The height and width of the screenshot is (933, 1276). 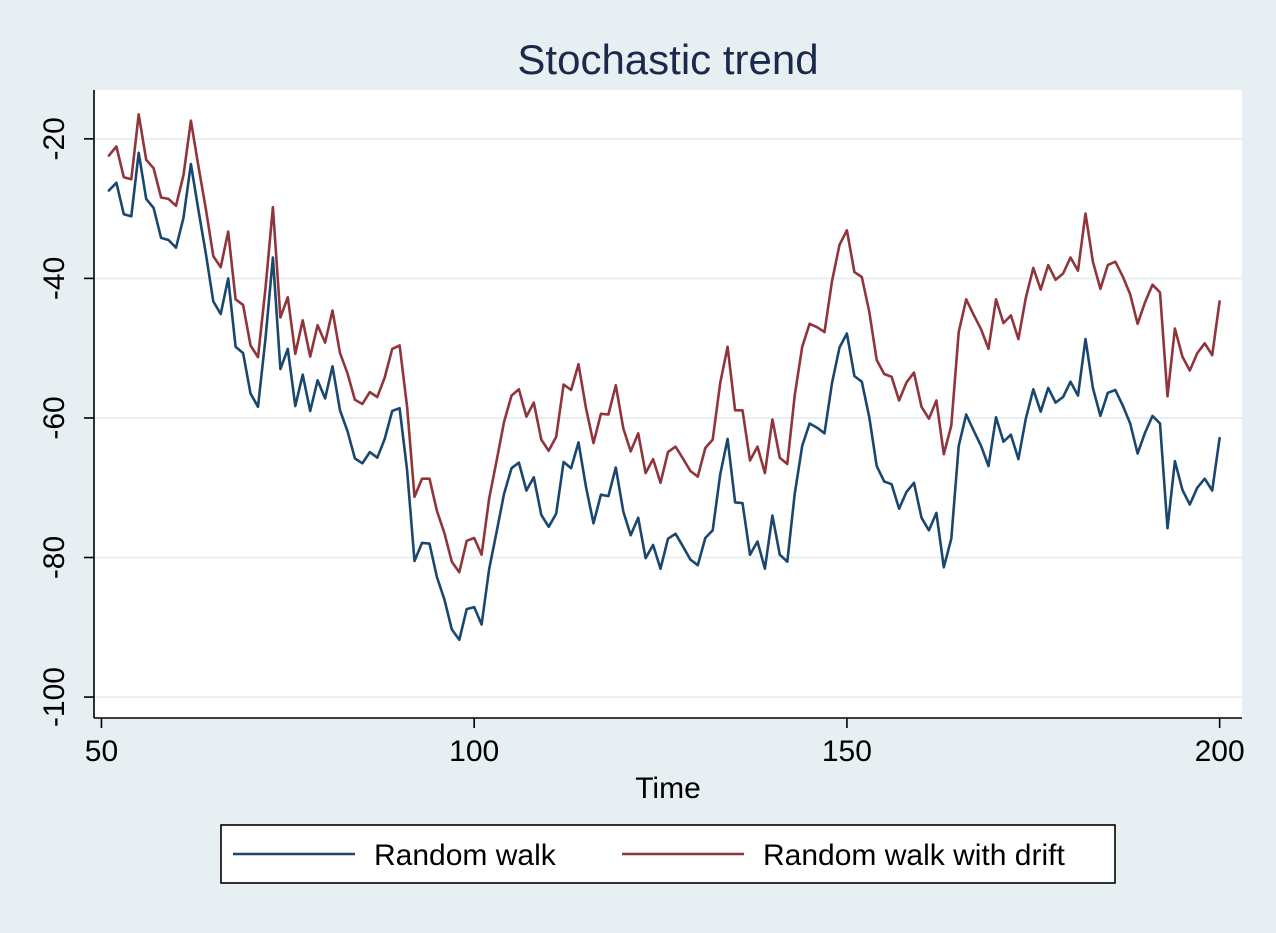 I want to click on x-axis-label: Time, so click(x=668, y=788).